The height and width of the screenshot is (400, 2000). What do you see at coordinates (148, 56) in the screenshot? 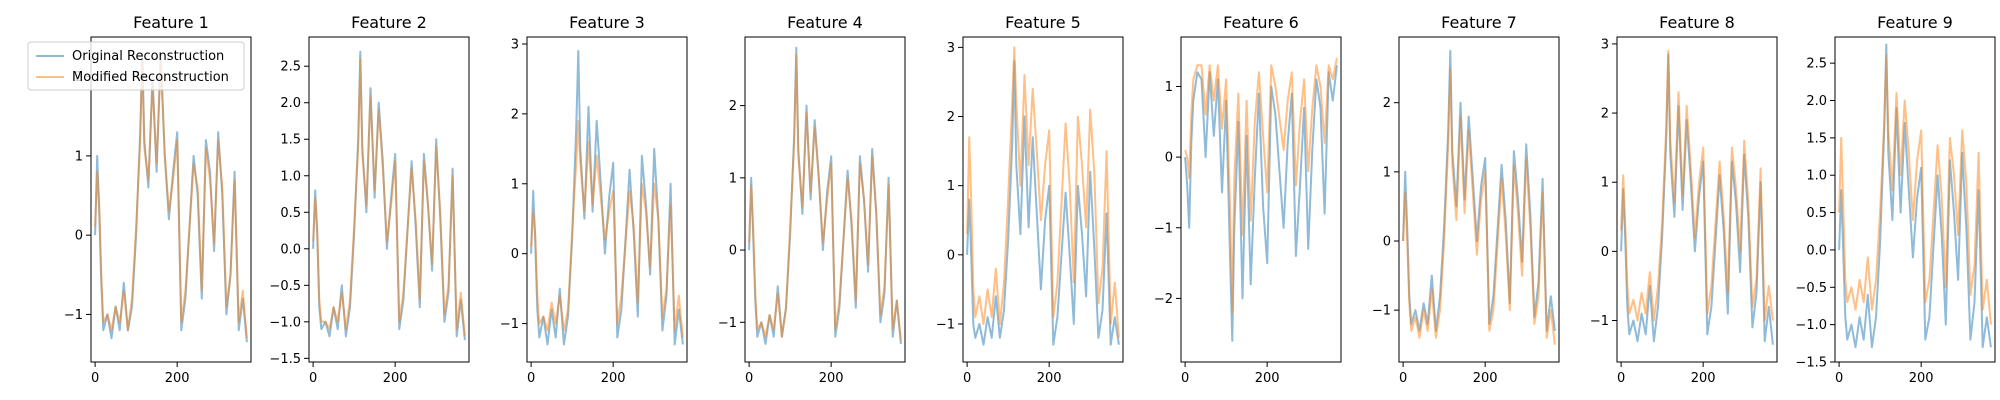
I see `legend-label-original: Original Reconstruction` at bounding box center [148, 56].